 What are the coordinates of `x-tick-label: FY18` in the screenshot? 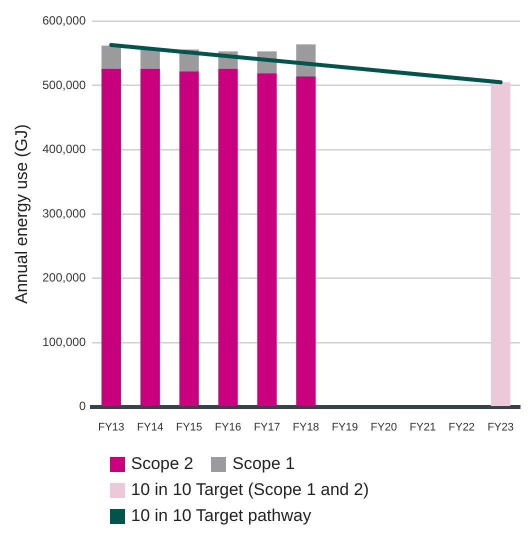 It's located at (306, 427).